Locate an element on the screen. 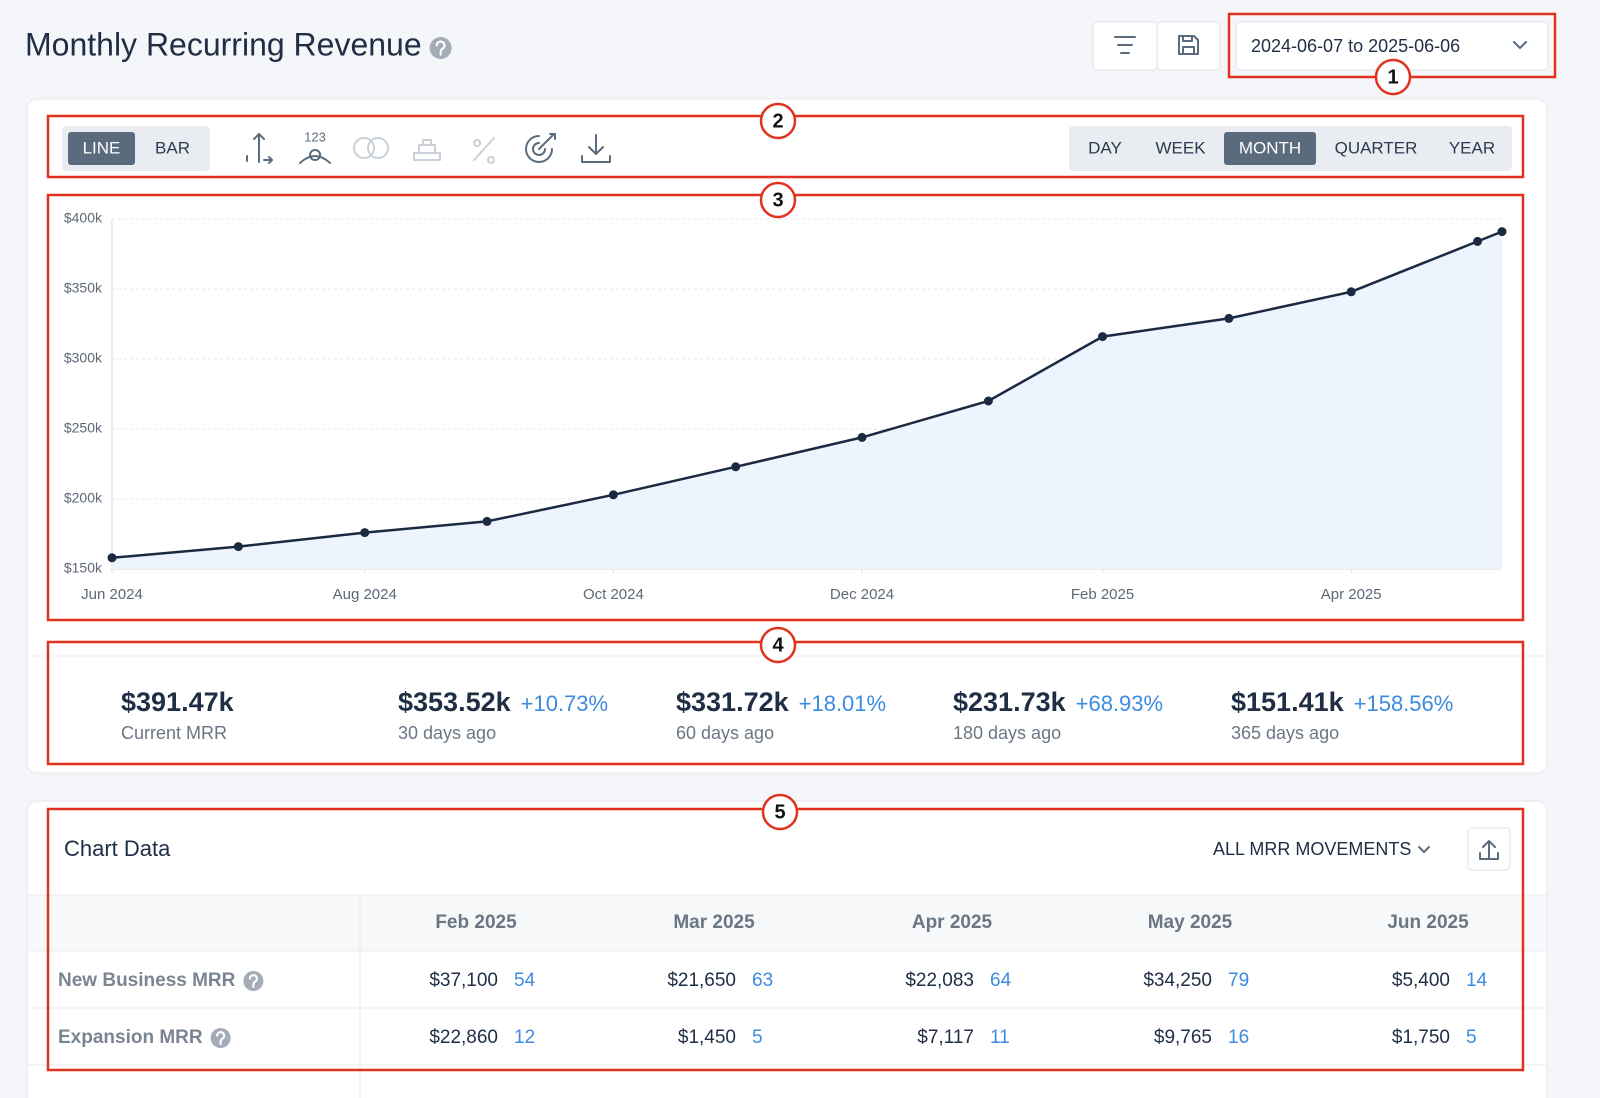  period-button: DAY is located at coordinates (1105, 147).